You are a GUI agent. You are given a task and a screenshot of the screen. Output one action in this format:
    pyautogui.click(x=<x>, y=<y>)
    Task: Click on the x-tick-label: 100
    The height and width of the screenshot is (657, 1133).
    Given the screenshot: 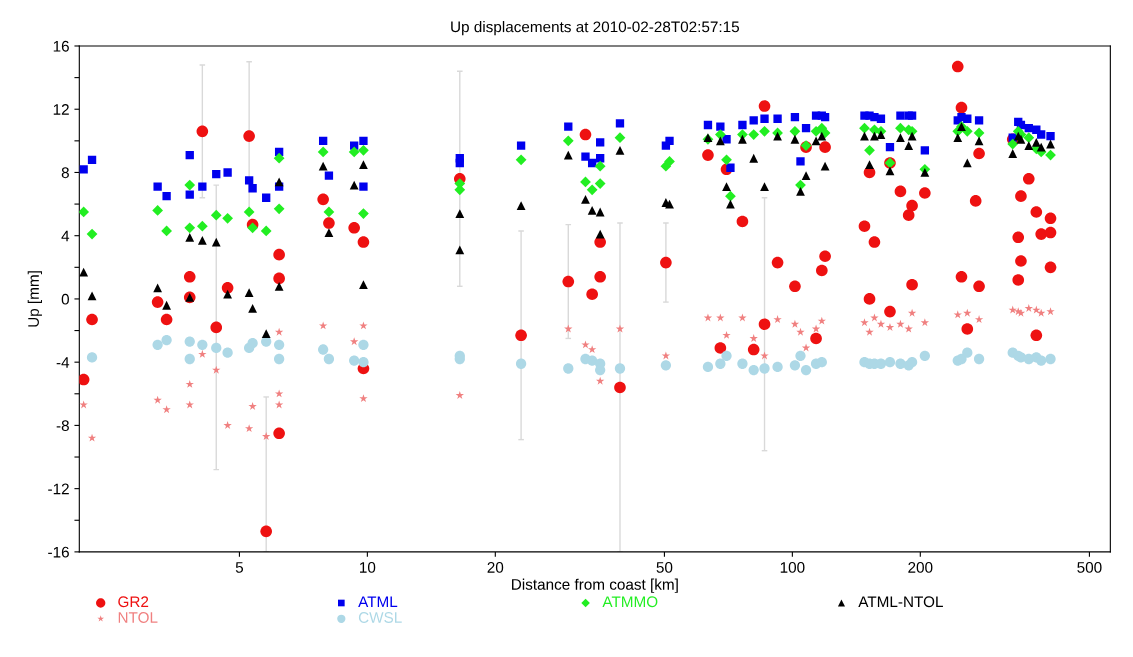 What is the action you would take?
    pyautogui.click(x=792, y=567)
    